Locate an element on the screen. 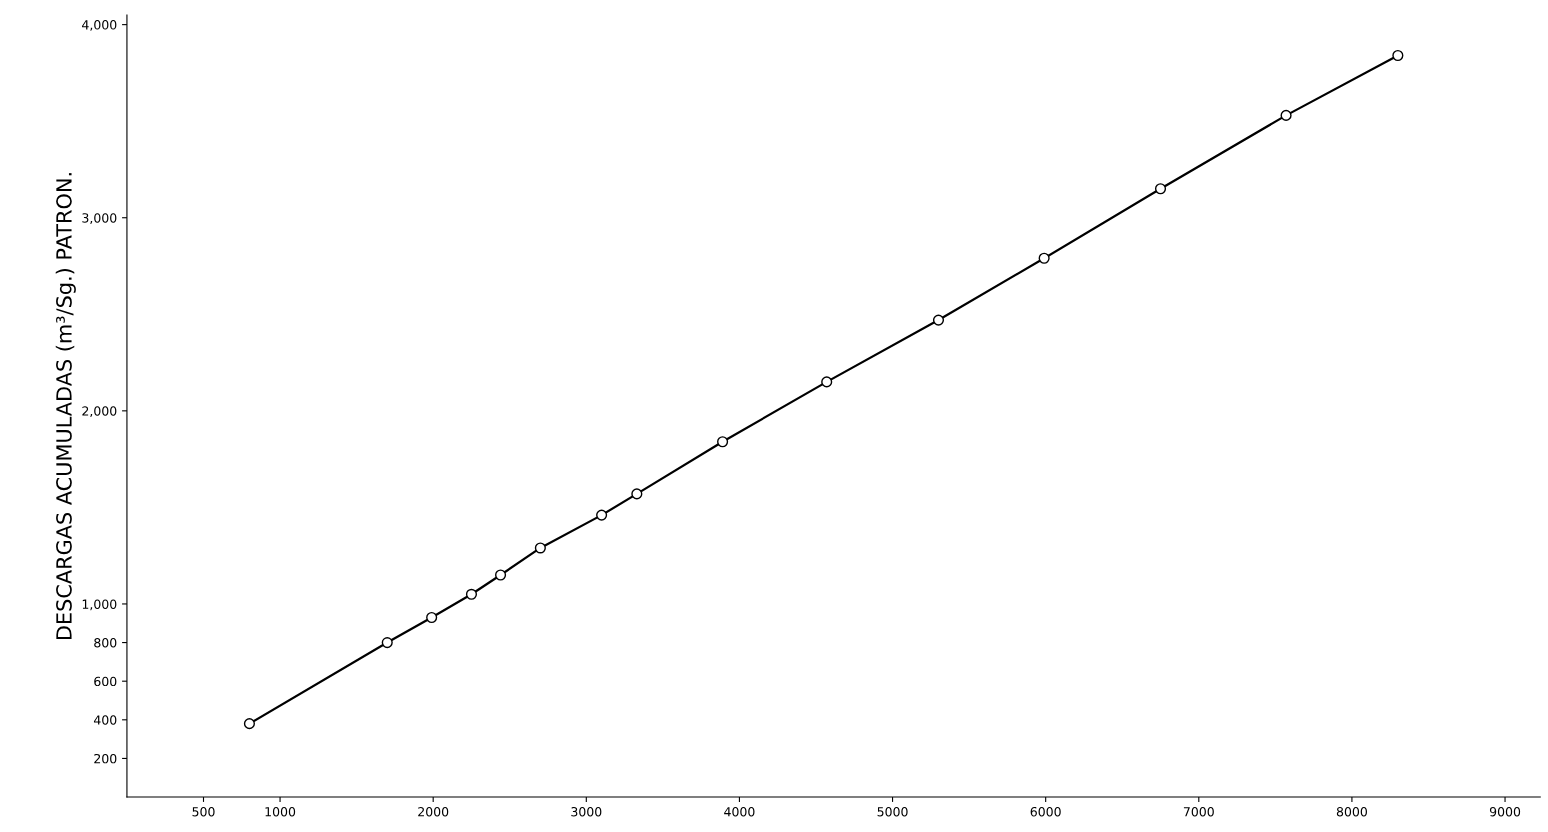  y-tick-label: 4,000 is located at coordinates (99, 25).